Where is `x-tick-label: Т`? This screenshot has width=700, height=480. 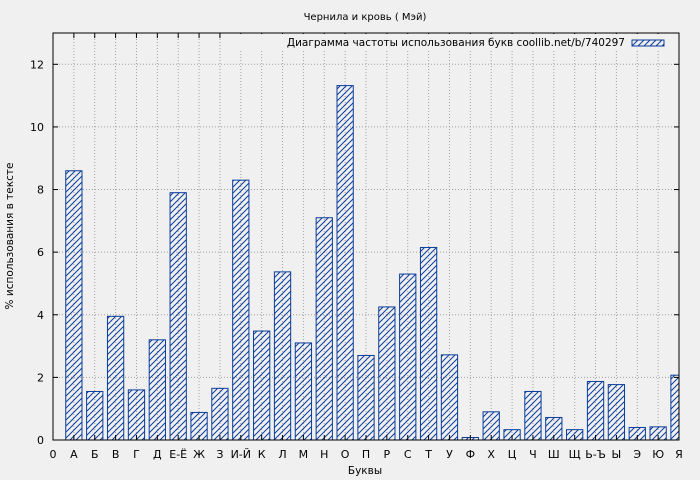
x-tick-label: Т is located at coordinates (428, 454).